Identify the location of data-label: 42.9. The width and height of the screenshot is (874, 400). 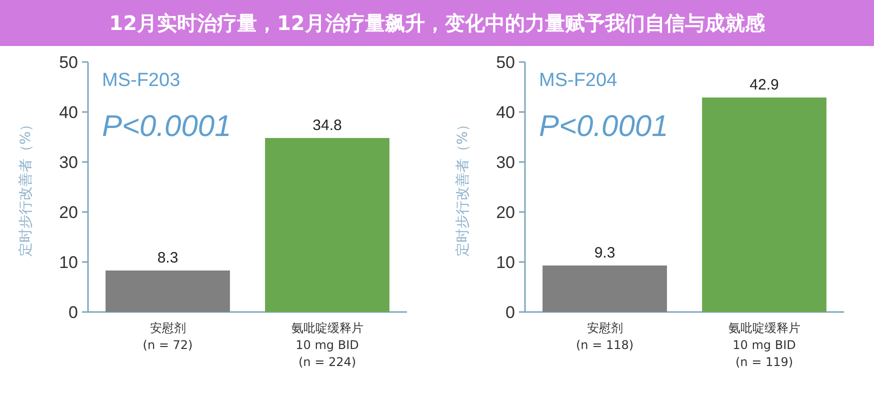
(764, 85).